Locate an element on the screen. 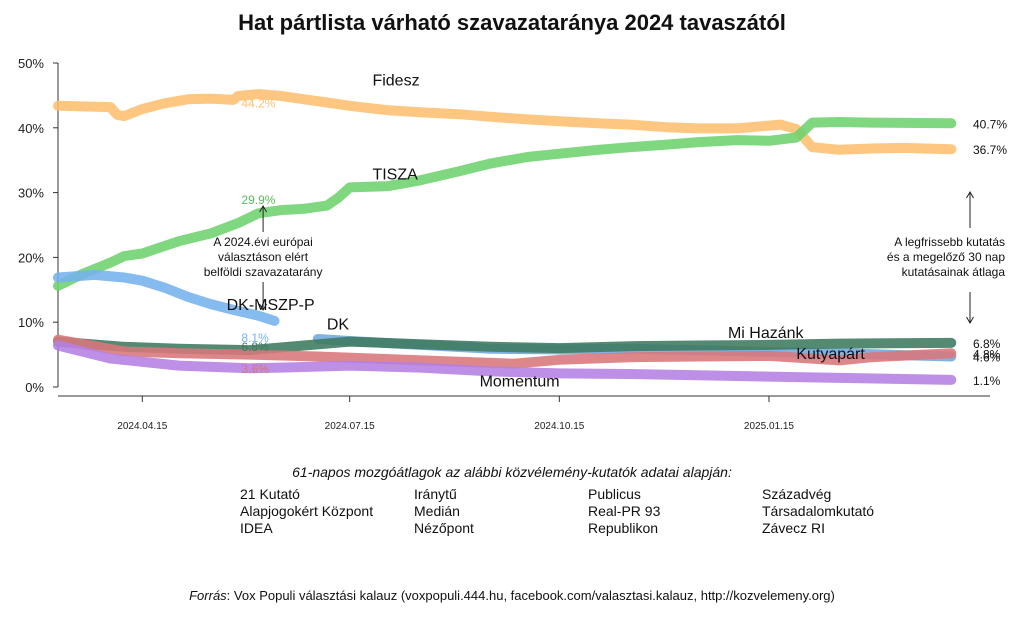  pollster-item: Századvég is located at coordinates (797, 494).